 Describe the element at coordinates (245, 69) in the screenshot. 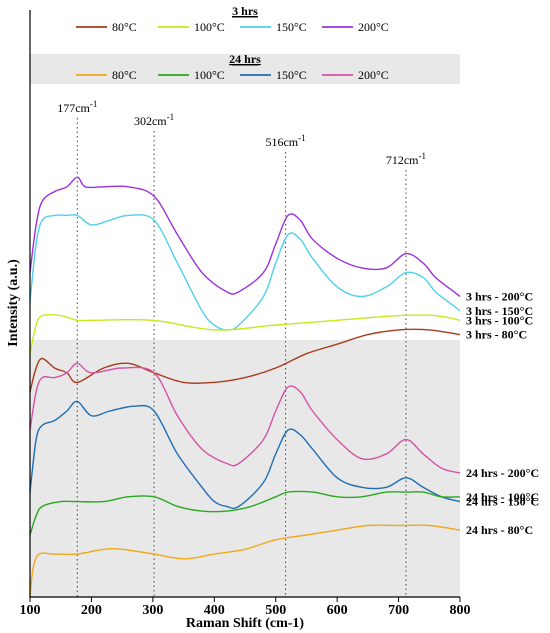

I see `legend-group-background` at that location.